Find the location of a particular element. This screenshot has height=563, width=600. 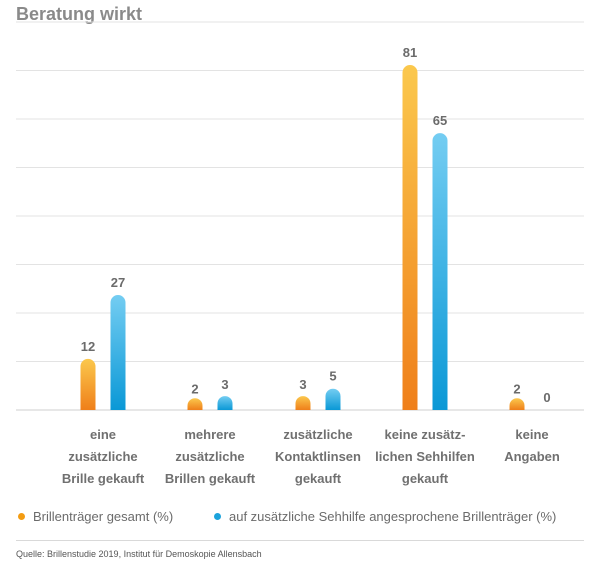

category-label-3: zusätzliche Kontaktlinsen gekauft is located at coordinates (318, 456).